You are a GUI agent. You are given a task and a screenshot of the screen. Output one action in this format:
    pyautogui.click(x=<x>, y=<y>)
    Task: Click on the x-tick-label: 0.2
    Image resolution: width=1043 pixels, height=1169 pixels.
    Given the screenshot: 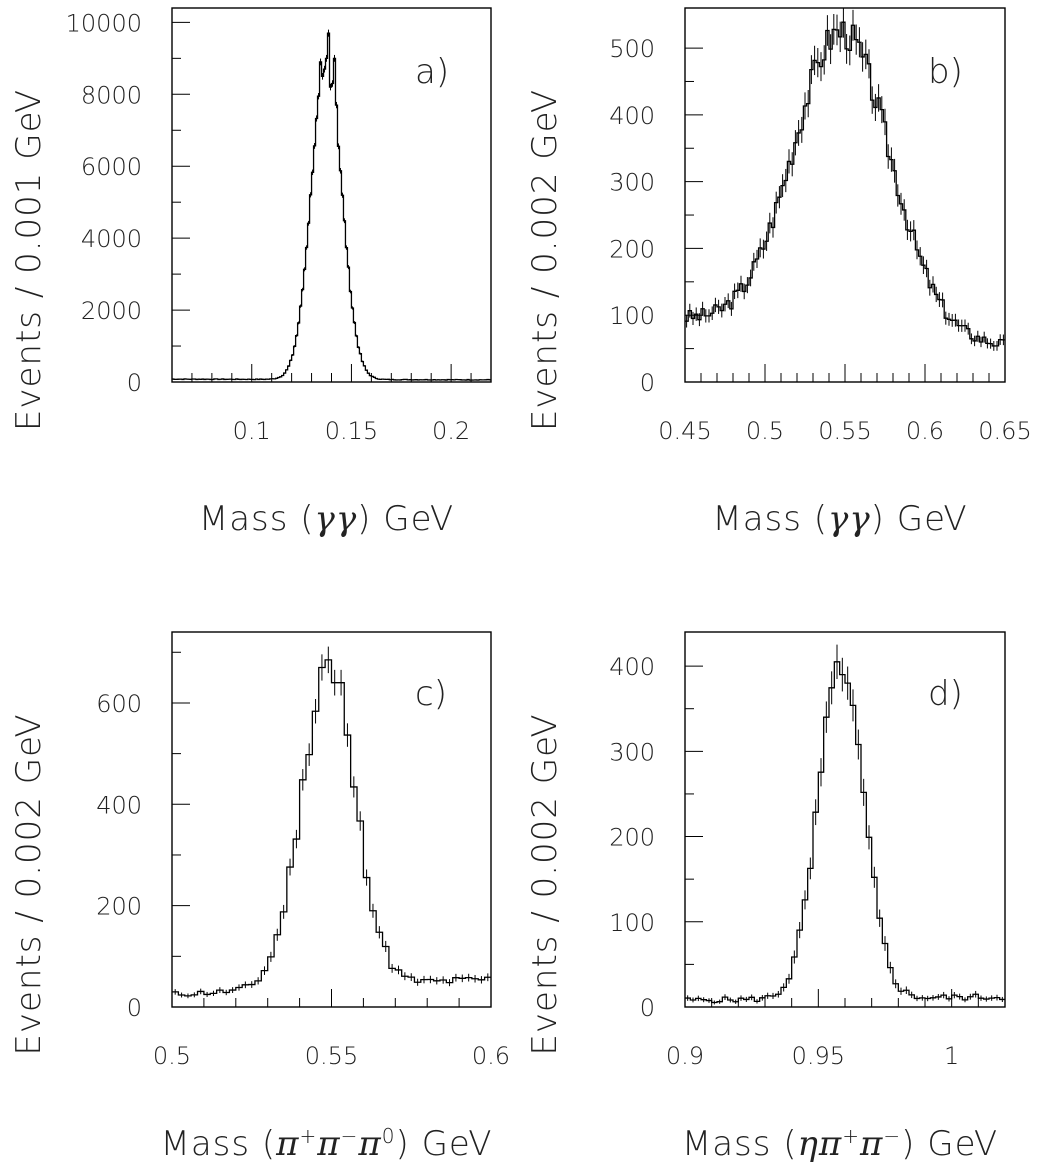 What is the action you would take?
    pyautogui.click(x=451, y=431)
    